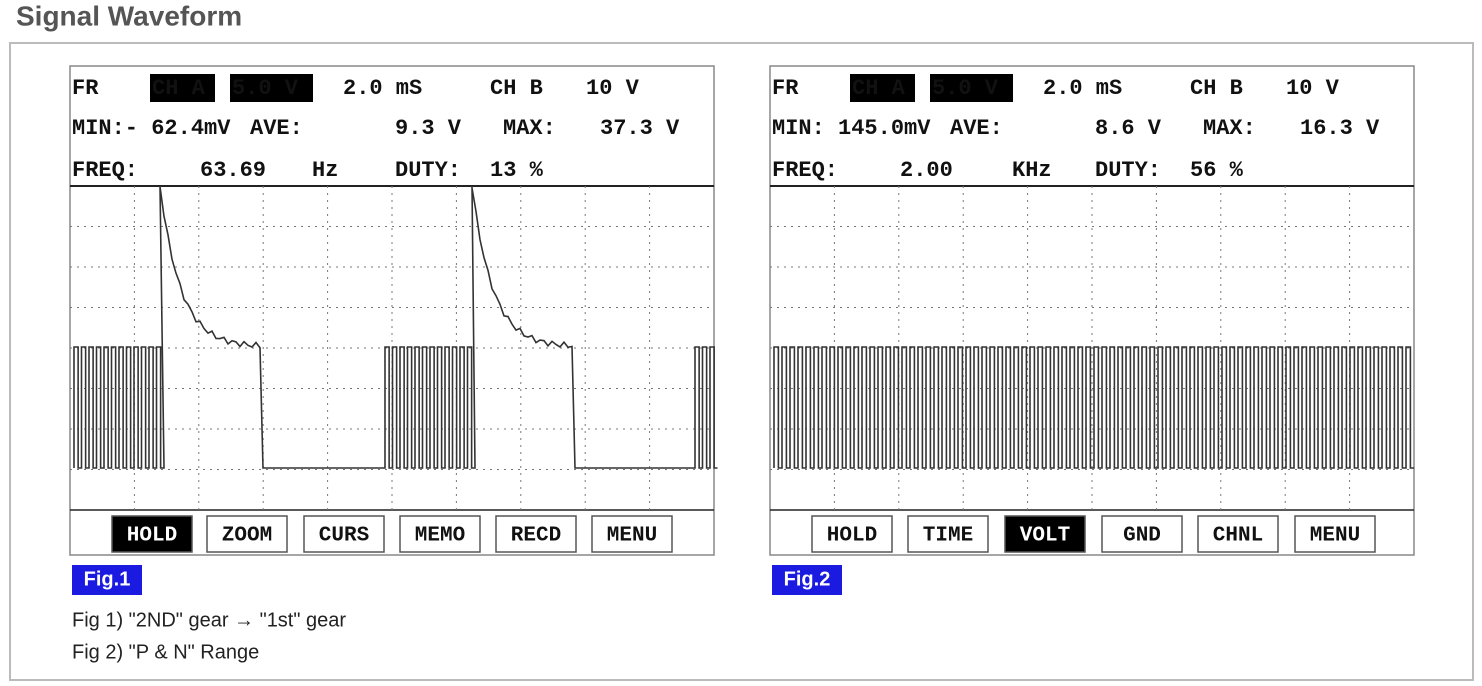 The image size is (1482, 686). I want to click on fig-label: Fig.1, so click(107, 579).